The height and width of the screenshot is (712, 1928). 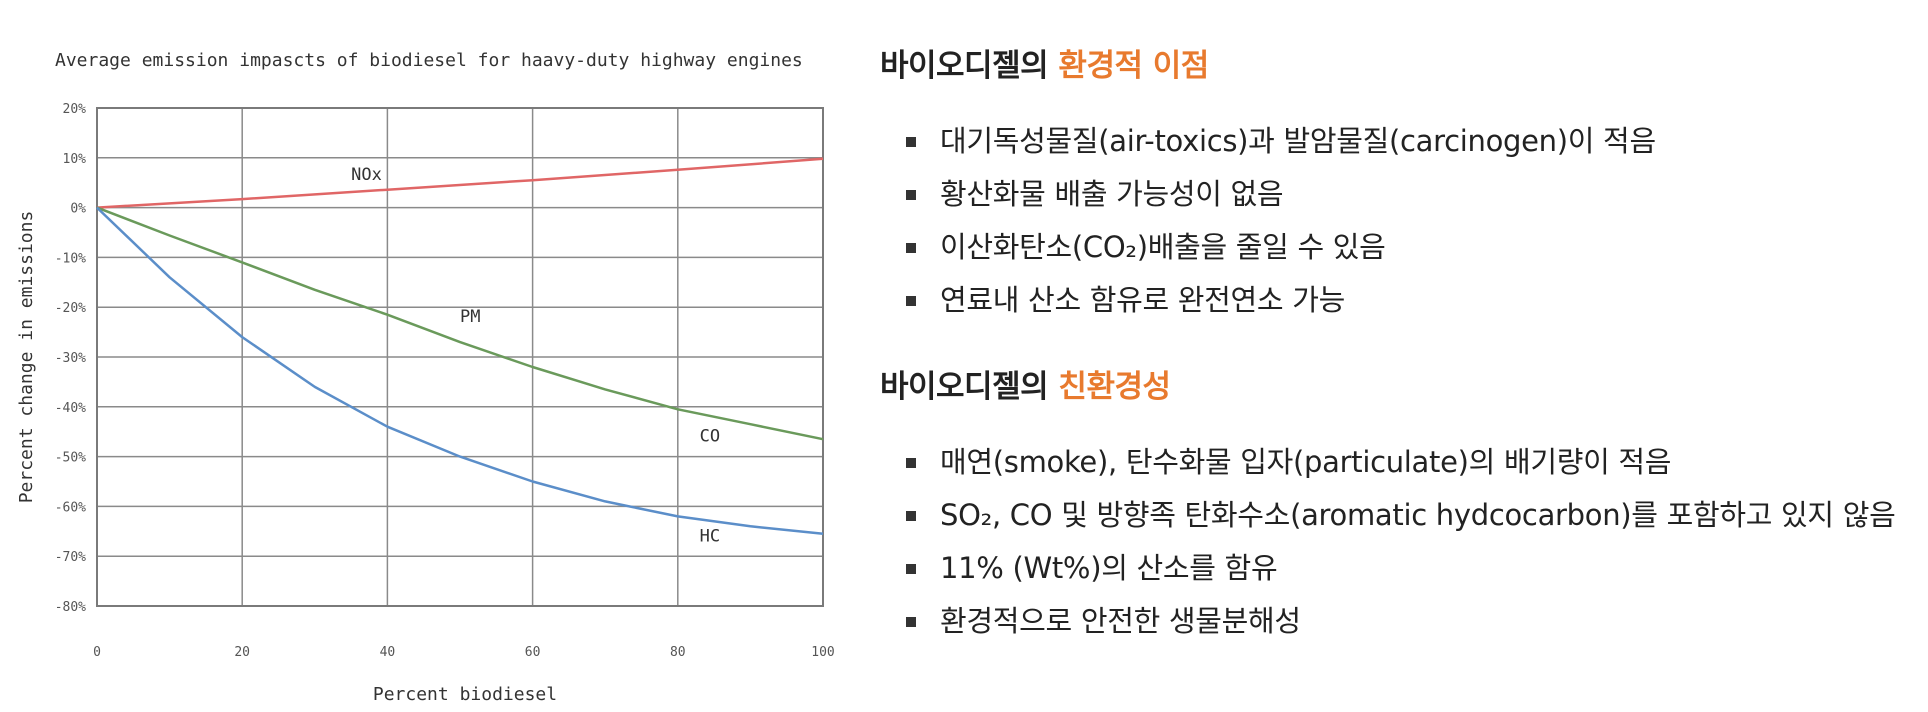 What do you see at coordinates (678, 652) in the screenshot?
I see `x-tick-label: 80` at bounding box center [678, 652].